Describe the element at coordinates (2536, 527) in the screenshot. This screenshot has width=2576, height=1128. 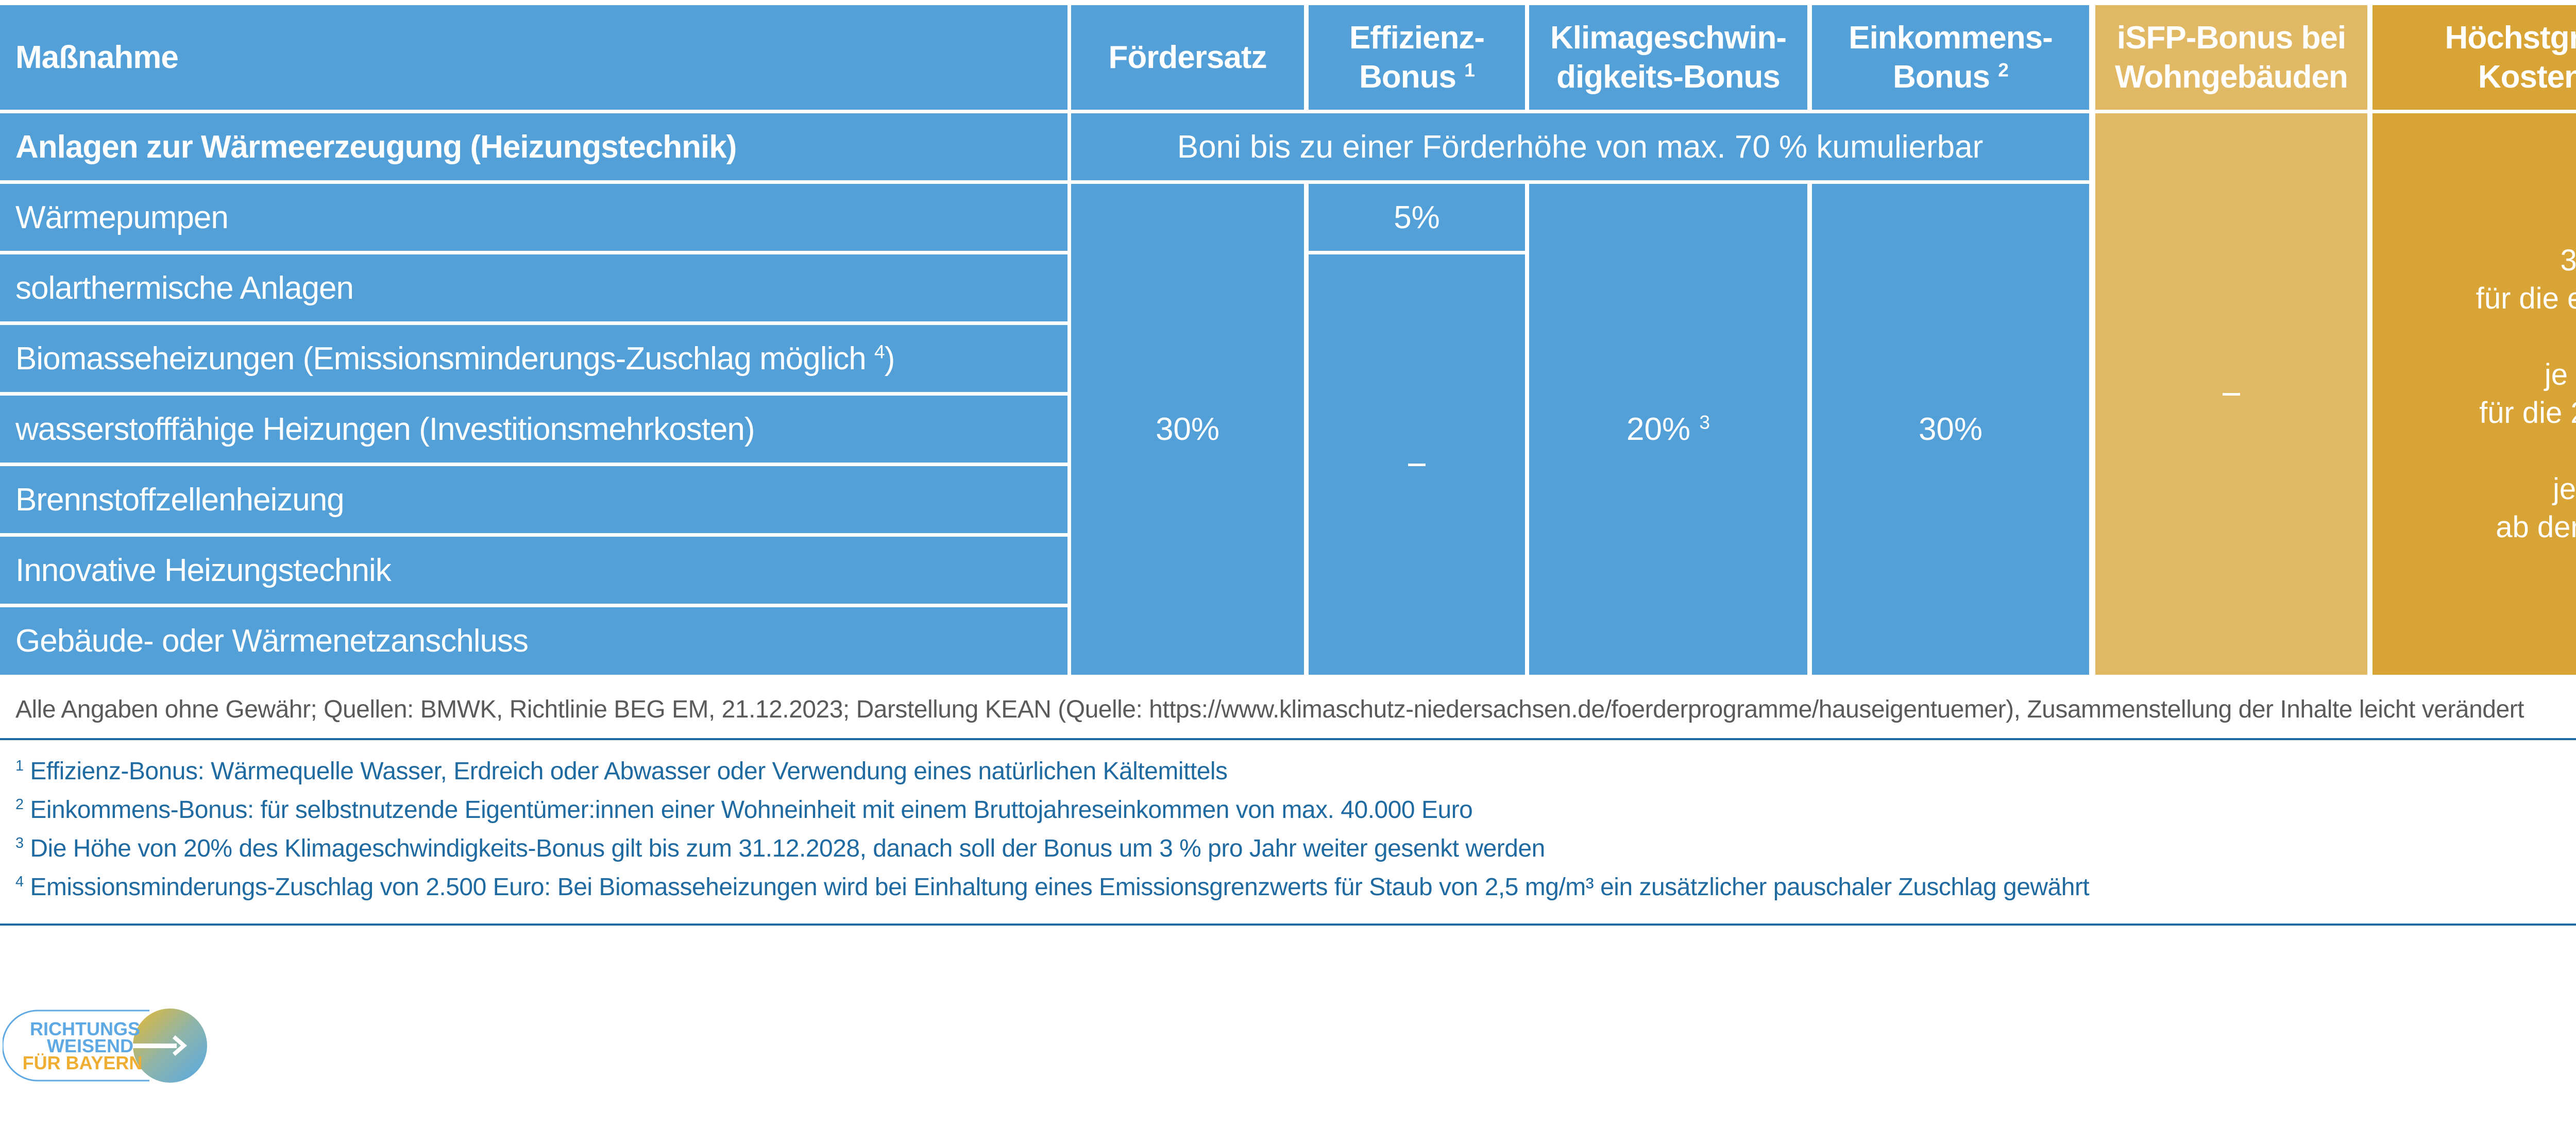
I see `hoechst-wohn-condition: ab der 7. Wohneinheit` at that location.